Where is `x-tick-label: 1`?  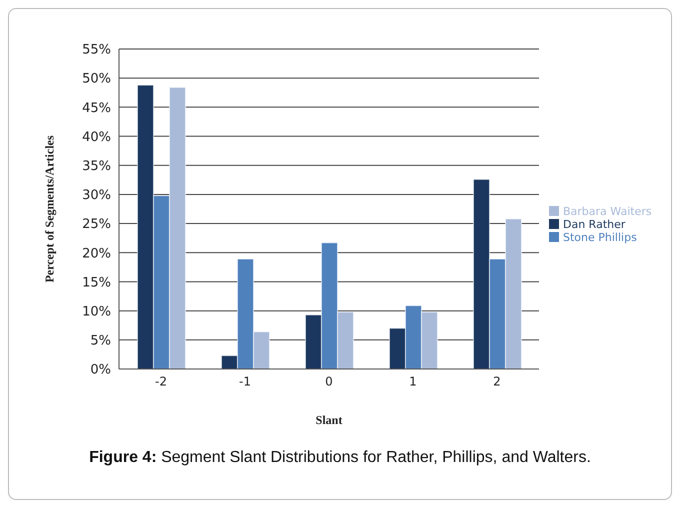
x-tick-label: 1 is located at coordinates (413, 381).